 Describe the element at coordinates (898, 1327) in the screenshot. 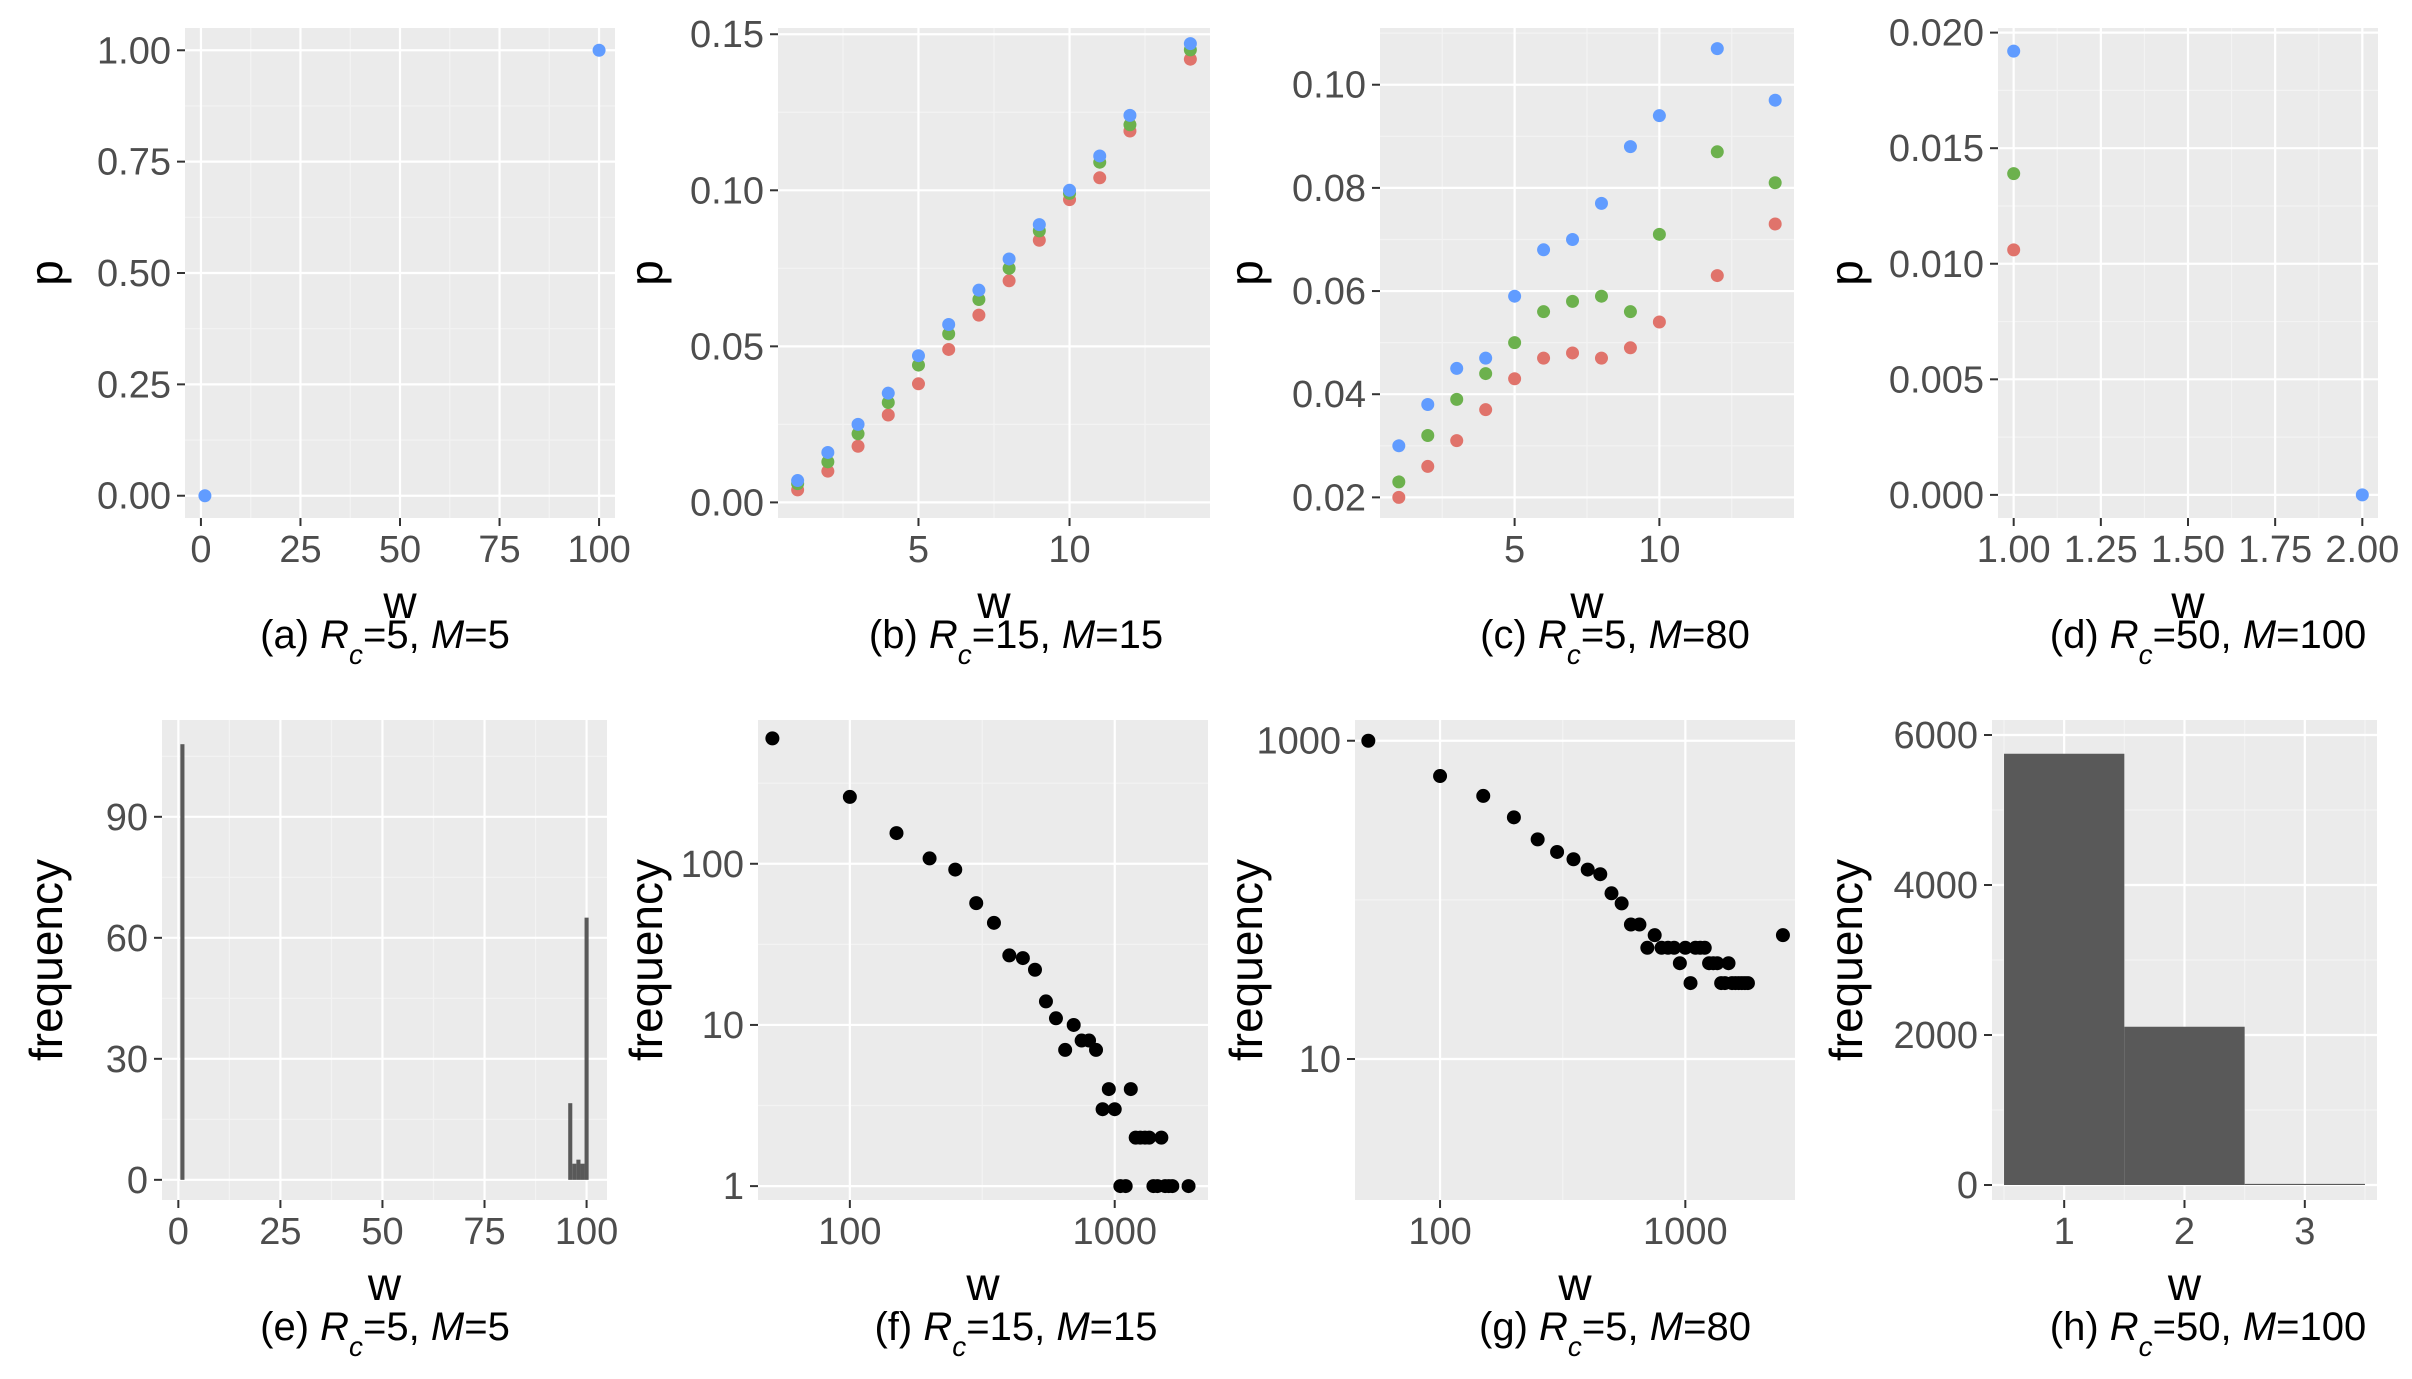

I see `caption-prefix: (f)` at that location.